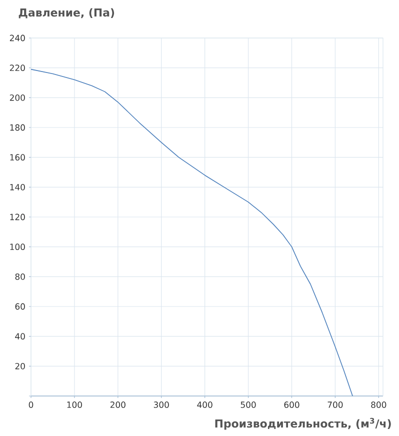  I want to click on y-tick-label: 200, so click(17, 97).